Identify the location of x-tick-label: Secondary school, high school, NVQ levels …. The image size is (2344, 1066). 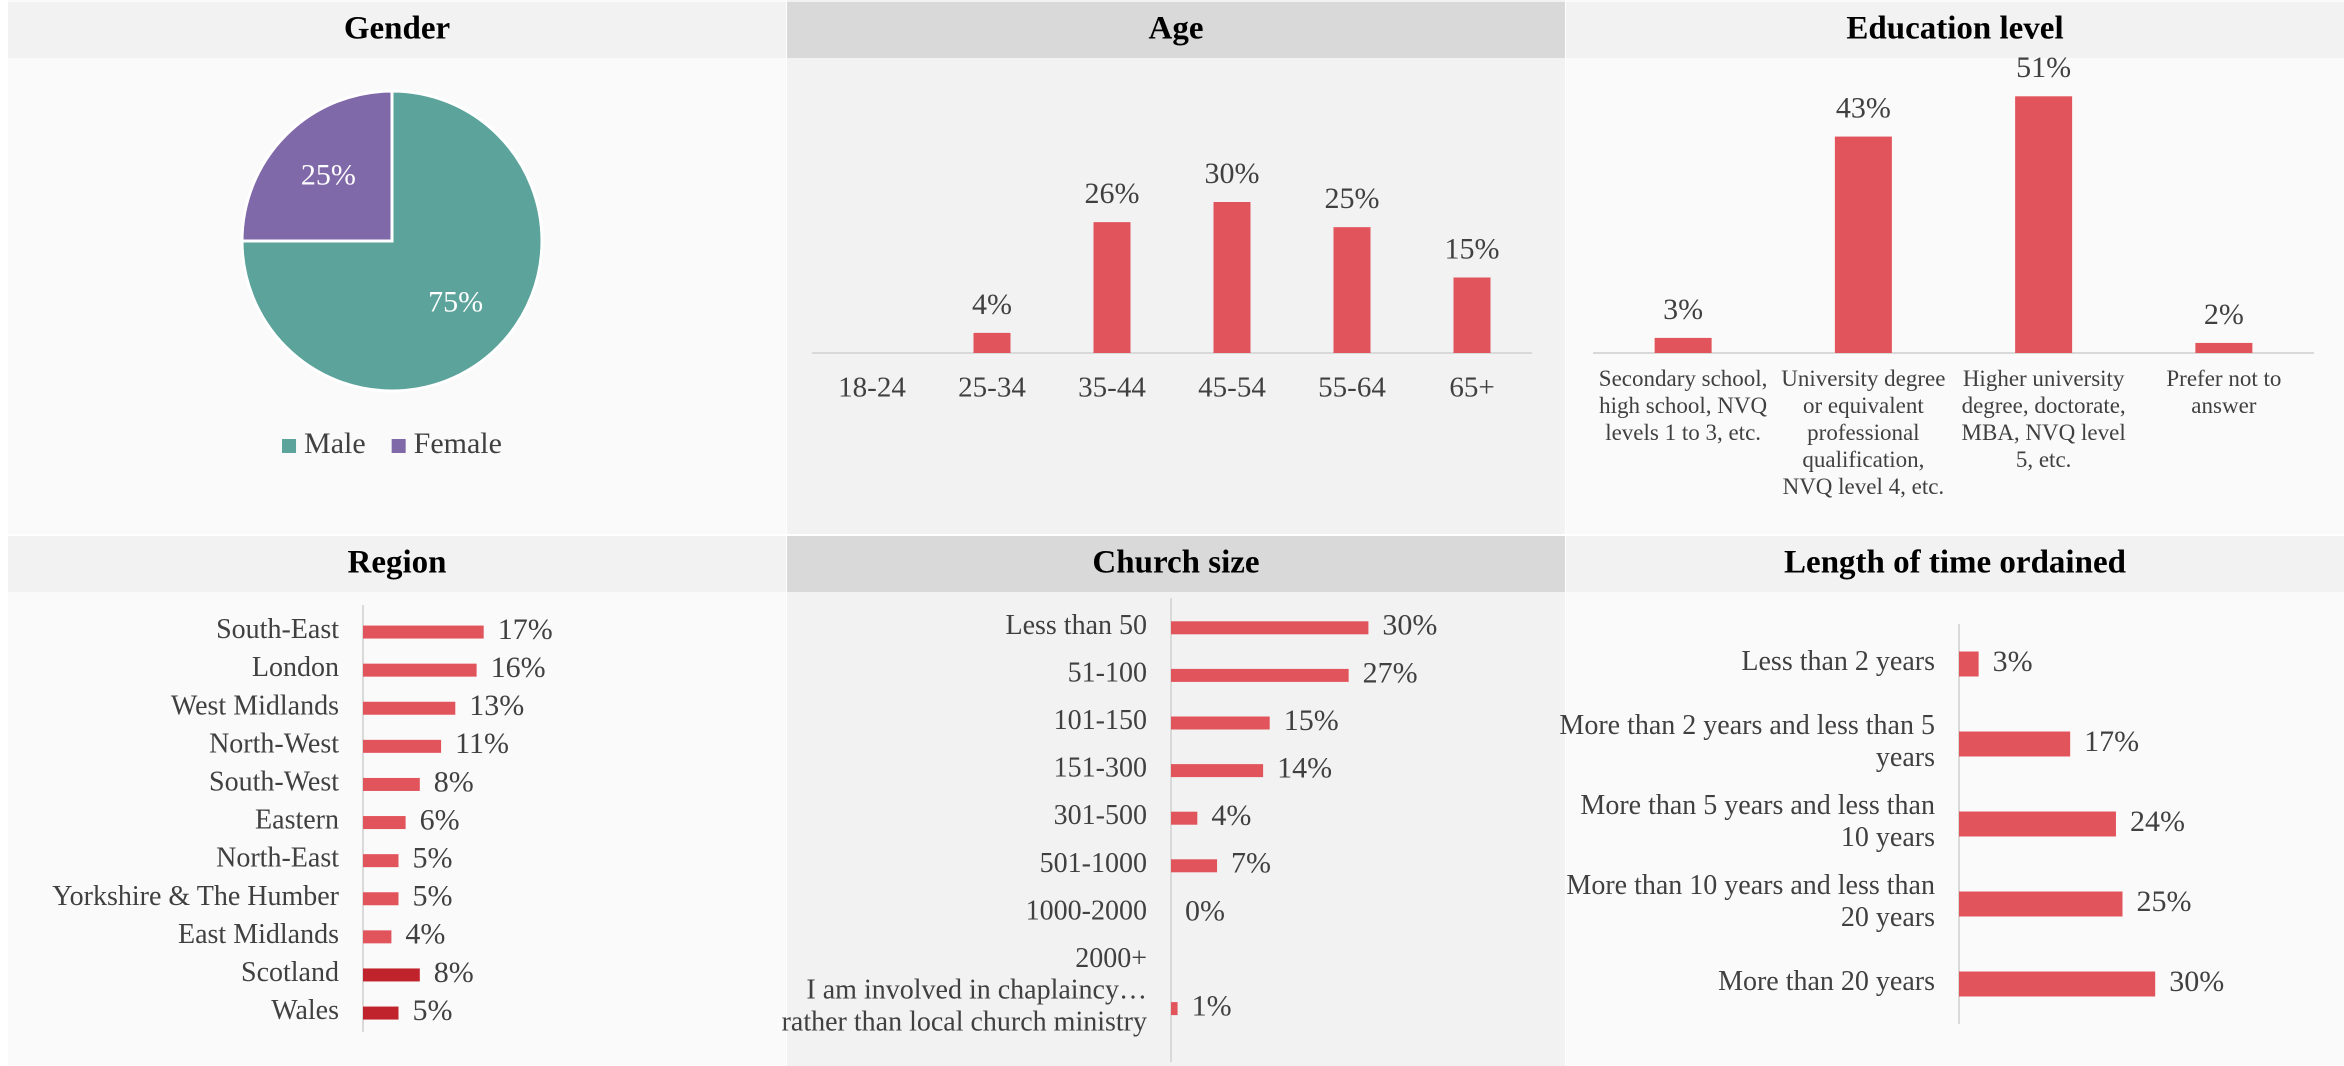
(1683, 405).